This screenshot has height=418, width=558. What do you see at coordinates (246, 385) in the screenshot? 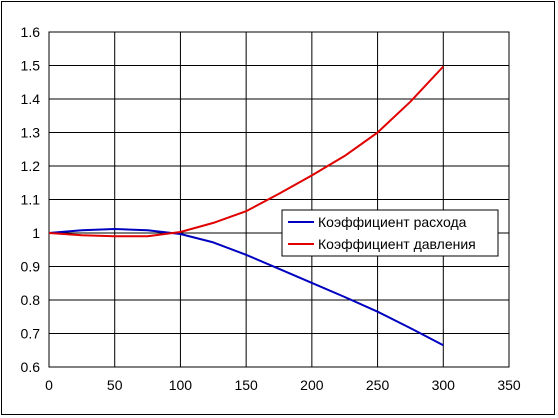
I see `x-tick-label: 150` at bounding box center [246, 385].